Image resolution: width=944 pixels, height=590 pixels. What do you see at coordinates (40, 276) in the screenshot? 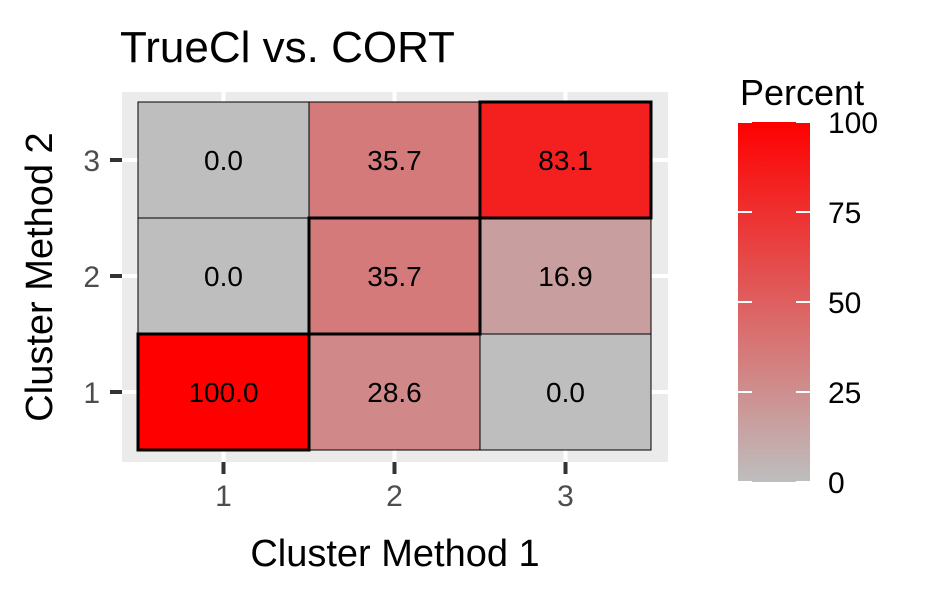
I see `y-axis-title: Cluster Method 2` at bounding box center [40, 276].